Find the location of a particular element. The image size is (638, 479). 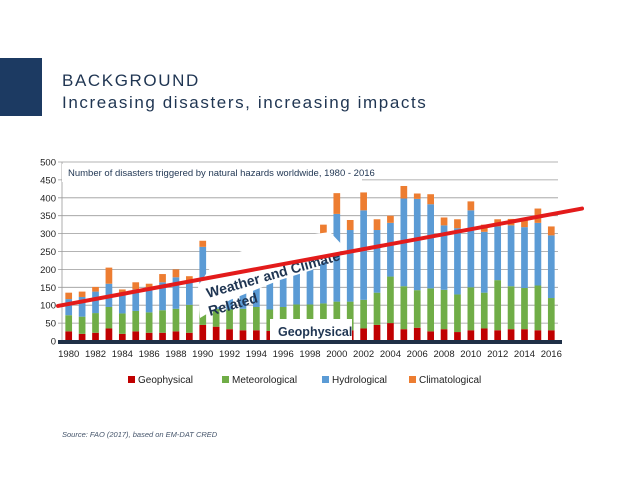

y-tick-label: 0 is located at coordinates (53, 342).